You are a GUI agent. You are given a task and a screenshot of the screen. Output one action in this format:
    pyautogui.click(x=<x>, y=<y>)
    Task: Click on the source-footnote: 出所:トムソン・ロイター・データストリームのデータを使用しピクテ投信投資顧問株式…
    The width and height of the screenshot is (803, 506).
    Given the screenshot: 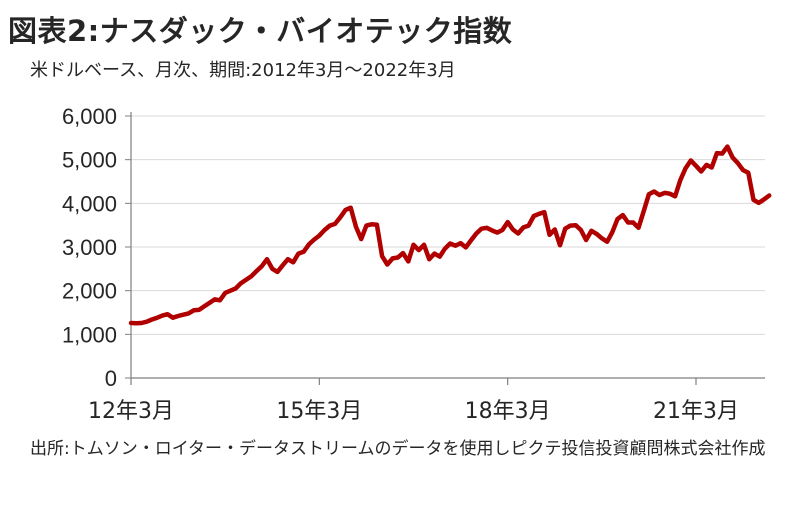 What is the action you would take?
    pyautogui.click(x=398, y=449)
    